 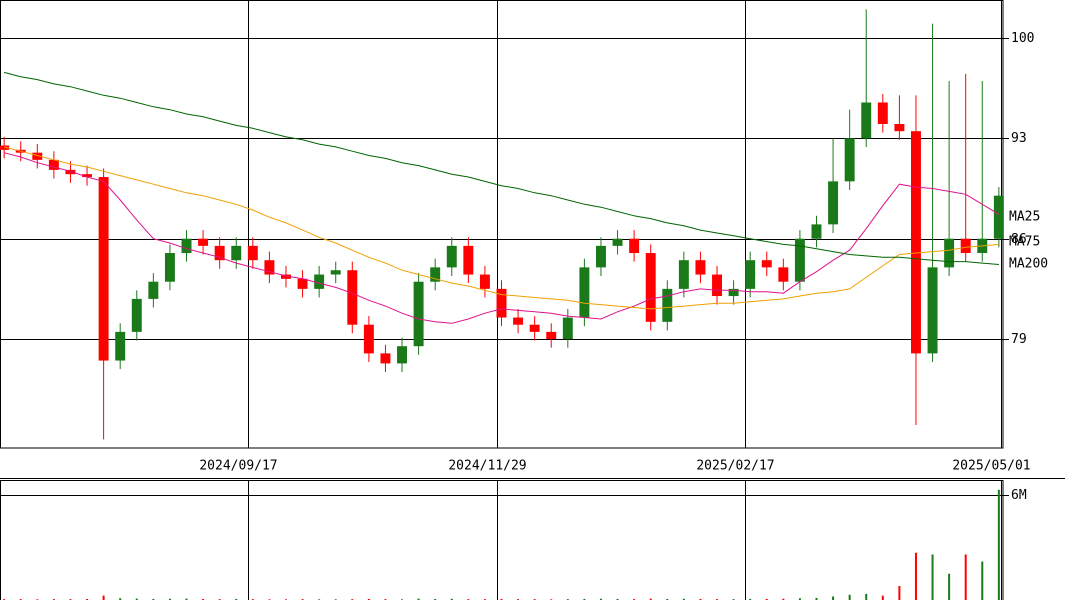 What do you see at coordinates (1022, 38) in the screenshot?
I see `y-tick-label: 100` at bounding box center [1022, 38].